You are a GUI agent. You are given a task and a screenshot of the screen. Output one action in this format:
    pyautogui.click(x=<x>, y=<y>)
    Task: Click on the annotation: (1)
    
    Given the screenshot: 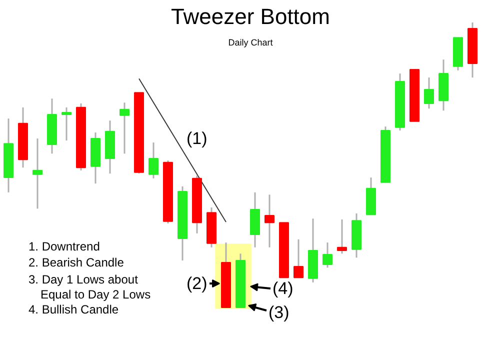 What is the action you would take?
    pyautogui.click(x=197, y=138)
    